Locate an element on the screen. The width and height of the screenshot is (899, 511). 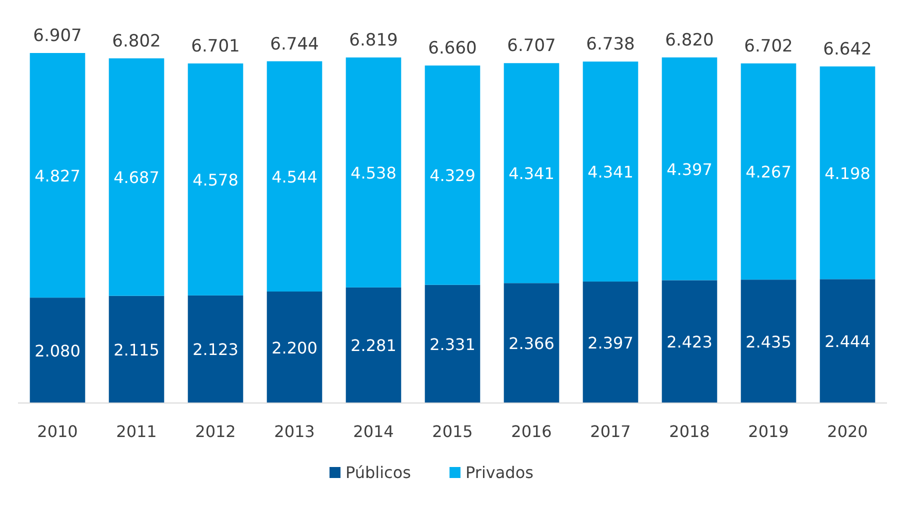
data-label: 2.200 is located at coordinates (295, 348).